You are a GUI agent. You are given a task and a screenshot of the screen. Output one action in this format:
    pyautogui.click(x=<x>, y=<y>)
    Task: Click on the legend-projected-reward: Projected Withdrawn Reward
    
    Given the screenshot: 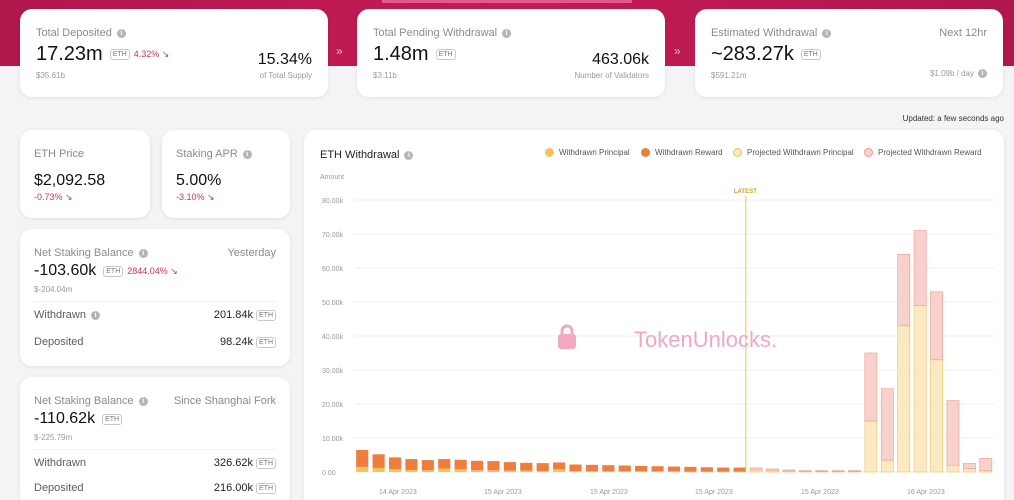 What is the action you would take?
    pyautogui.click(x=923, y=152)
    